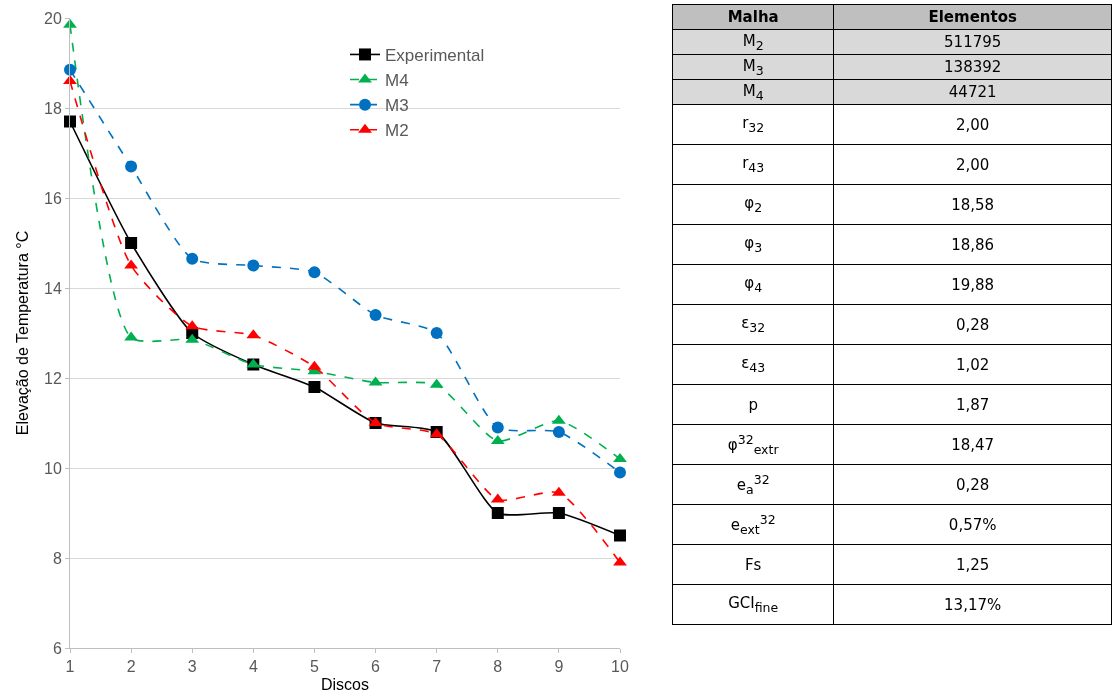 Image resolution: width=1113 pixels, height=700 pixels. Describe the element at coordinates (57, 558) in the screenshot. I see `y-tick-label: 8` at that location.